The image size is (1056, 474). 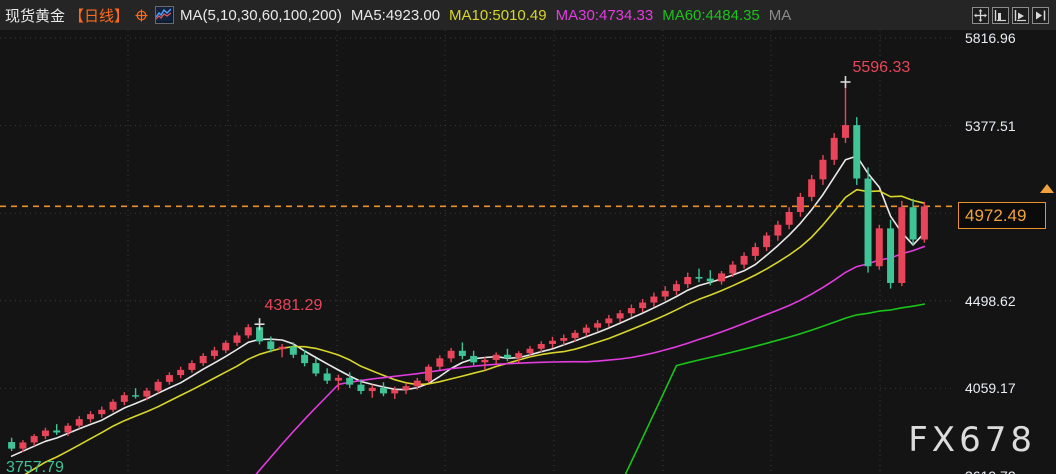 I want to click on watermark: FX678, so click(x=972, y=440).